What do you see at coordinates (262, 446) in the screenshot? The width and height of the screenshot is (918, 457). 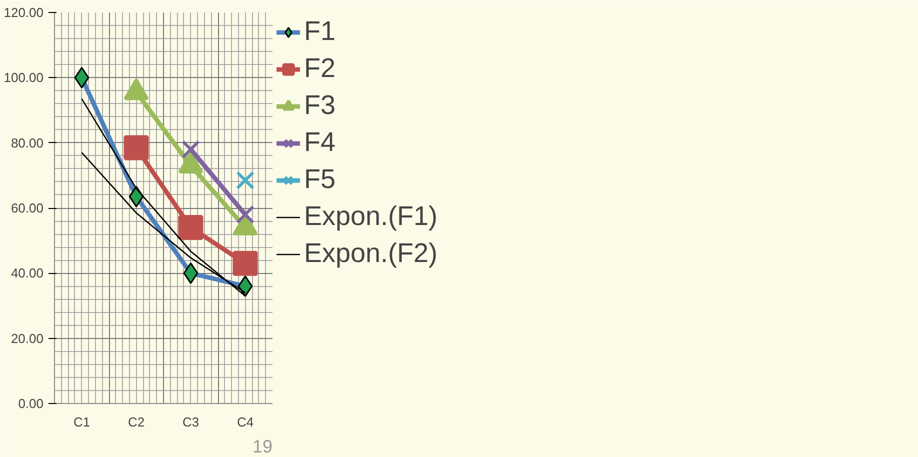 I see `text: 19` at bounding box center [262, 446].